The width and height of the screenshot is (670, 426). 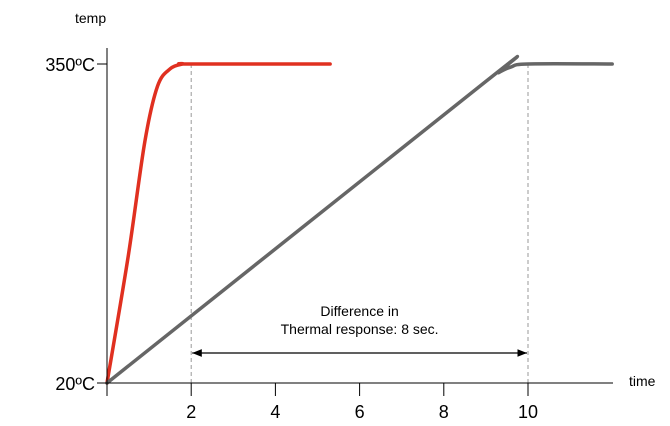 What do you see at coordinates (360, 412) in the screenshot?
I see `x-tick-label: 6` at bounding box center [360, 412].